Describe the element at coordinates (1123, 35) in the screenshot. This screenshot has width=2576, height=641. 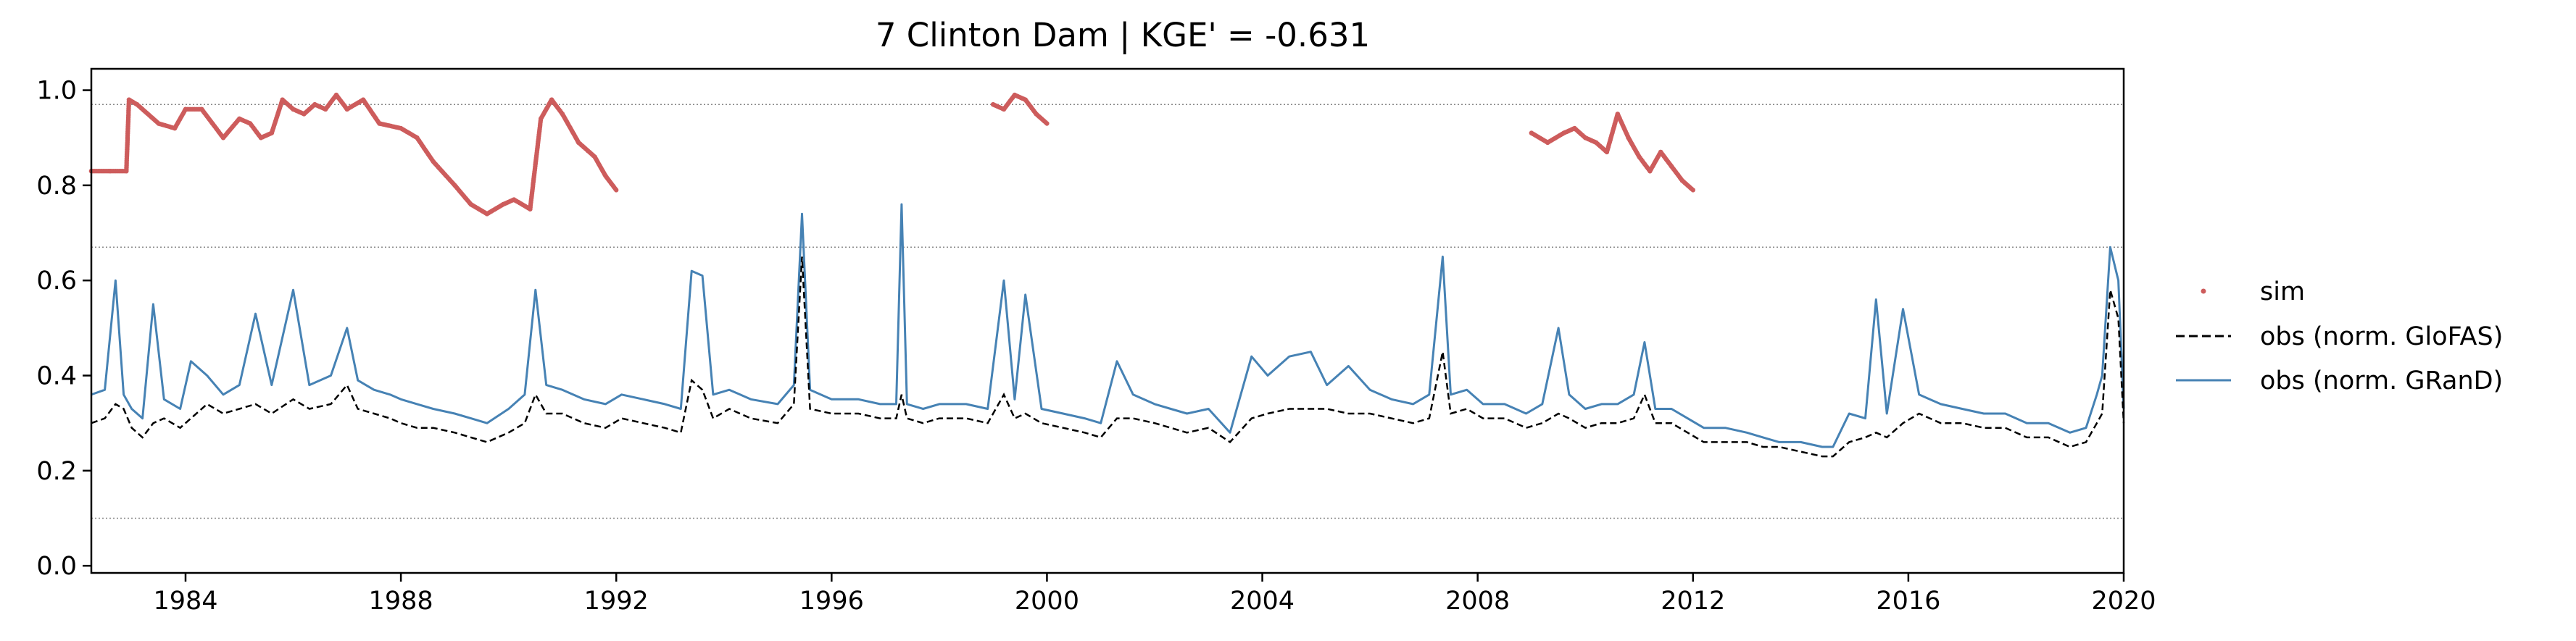
I see `chart-title: 7 Clinton Dam | KGE' = -0.631` at that location.